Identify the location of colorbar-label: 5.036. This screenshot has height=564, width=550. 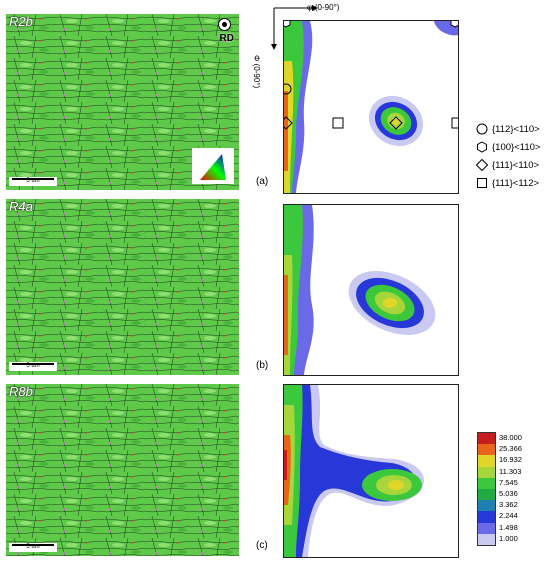
(508, 493).